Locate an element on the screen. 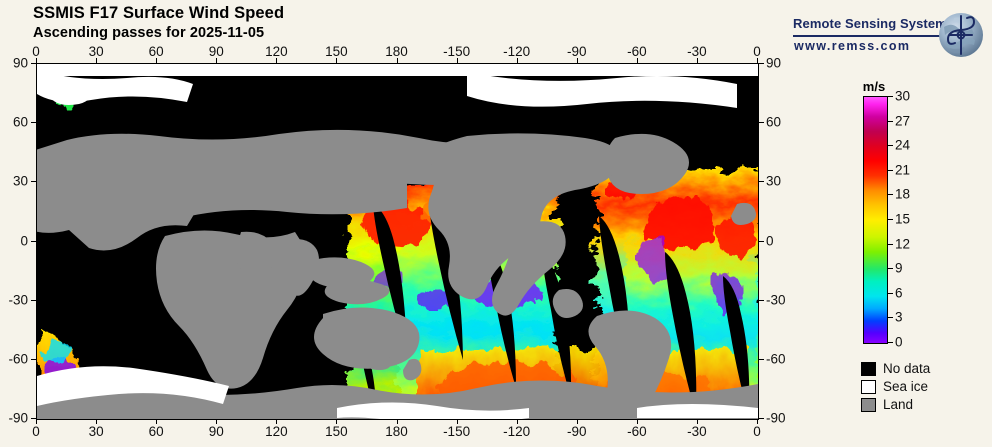  colorbar-tick-label-5: 15 is located at coordinates (903, 219).